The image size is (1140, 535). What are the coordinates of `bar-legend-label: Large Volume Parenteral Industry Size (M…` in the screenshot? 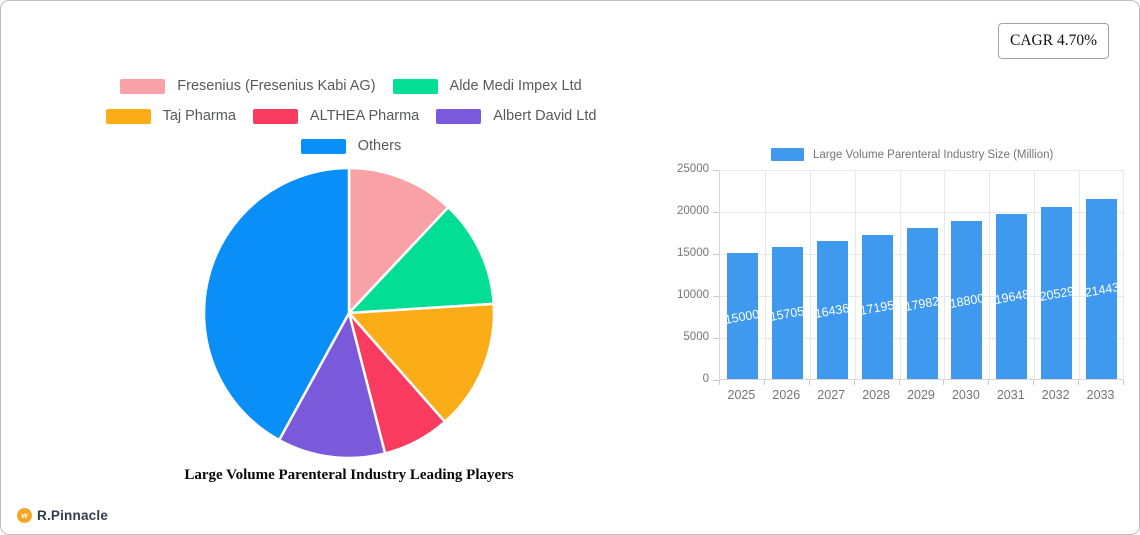 It's located at (933, 154).